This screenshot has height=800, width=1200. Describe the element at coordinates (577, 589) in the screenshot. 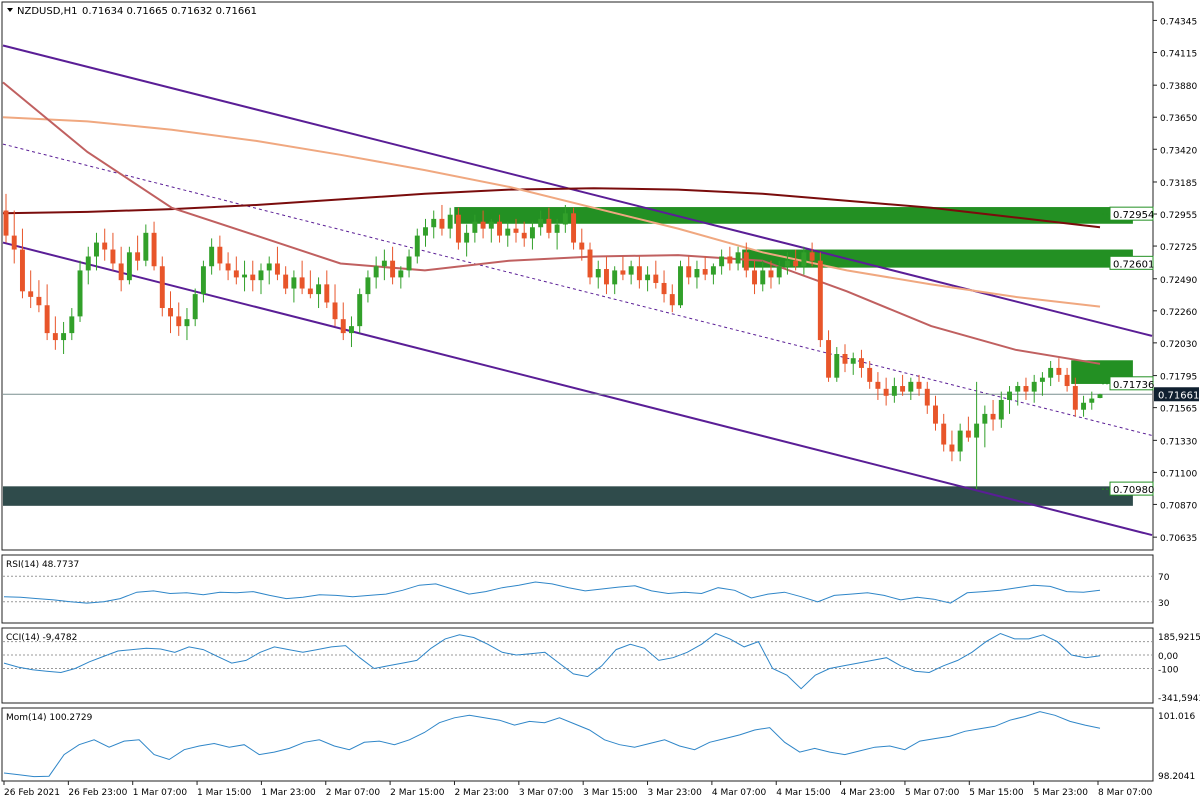

I see `rsi-pane` at that location.